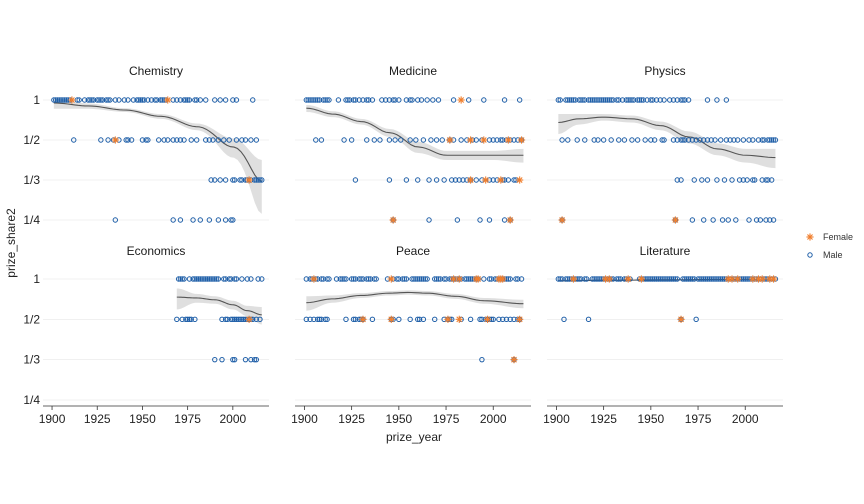  I want to click on y-tick-label: 1, so click(36, 100).